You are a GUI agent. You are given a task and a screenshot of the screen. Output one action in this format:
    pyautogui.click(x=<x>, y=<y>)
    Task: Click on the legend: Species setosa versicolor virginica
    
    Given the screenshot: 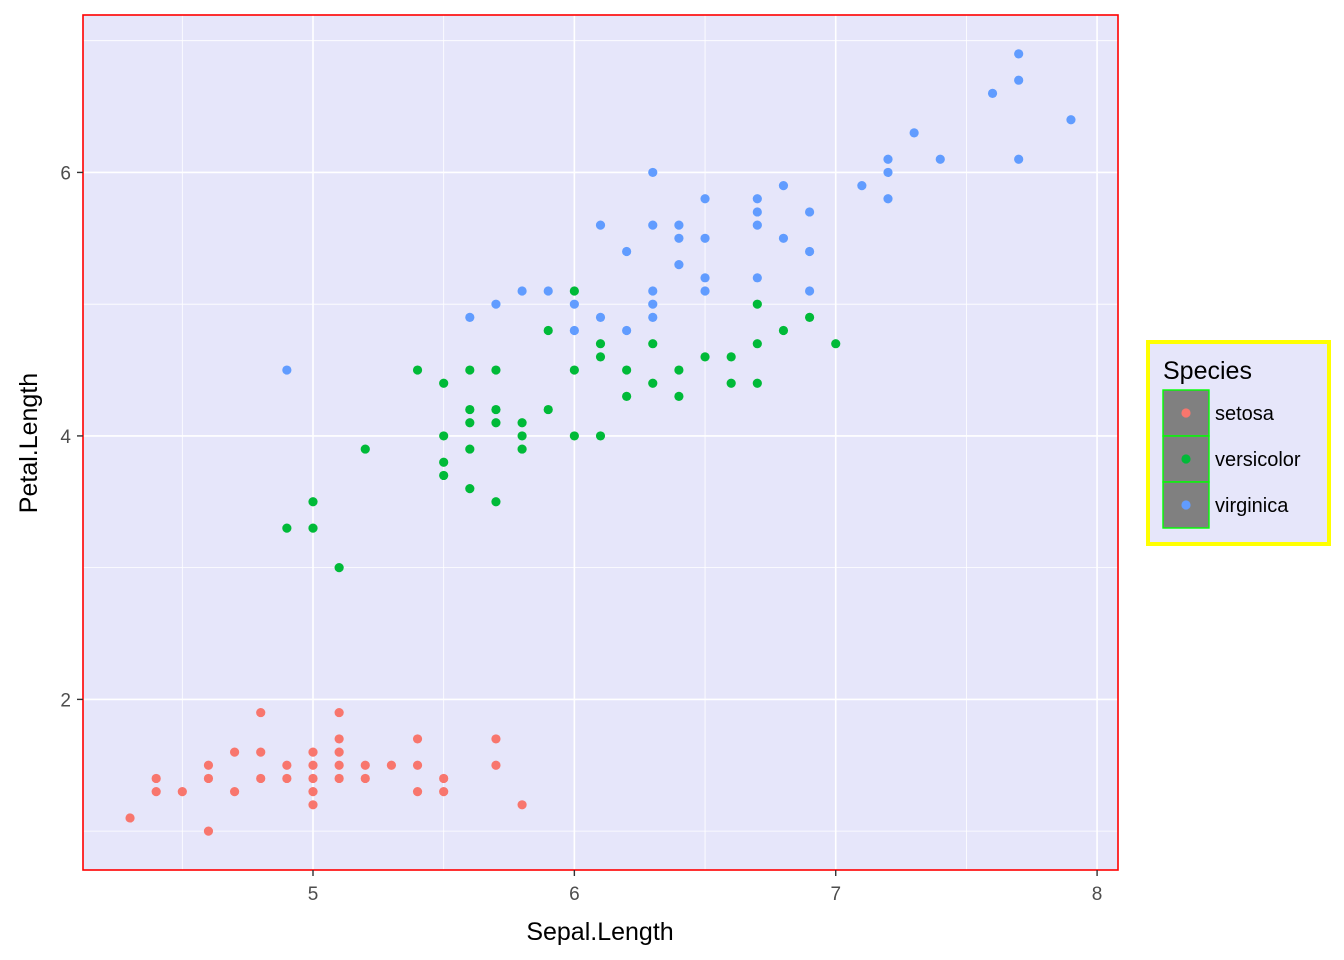 What is the action you would take?
    pyautogui.click(x=1238, y=443)
    